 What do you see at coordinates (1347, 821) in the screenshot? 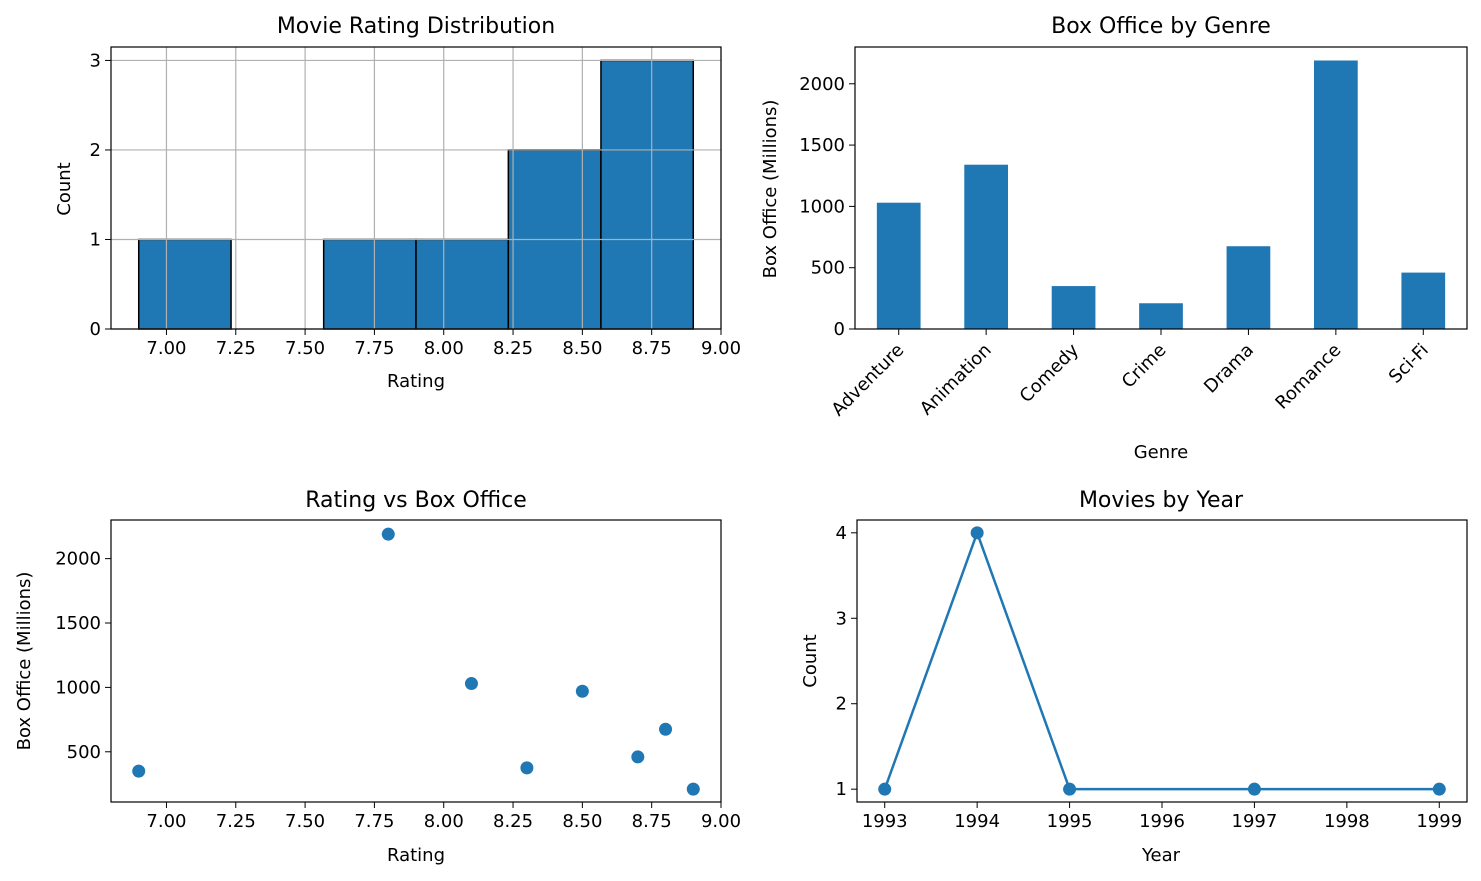
I see `x-tick-label: 1998` at bounding box center [1347, 821].